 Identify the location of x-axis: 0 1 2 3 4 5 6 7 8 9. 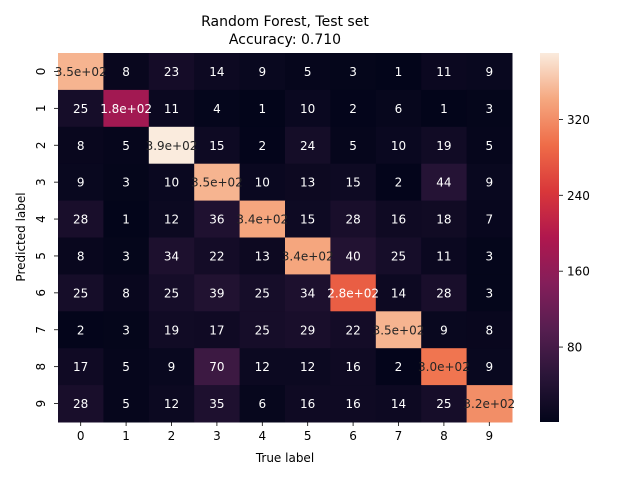
(285, 432).